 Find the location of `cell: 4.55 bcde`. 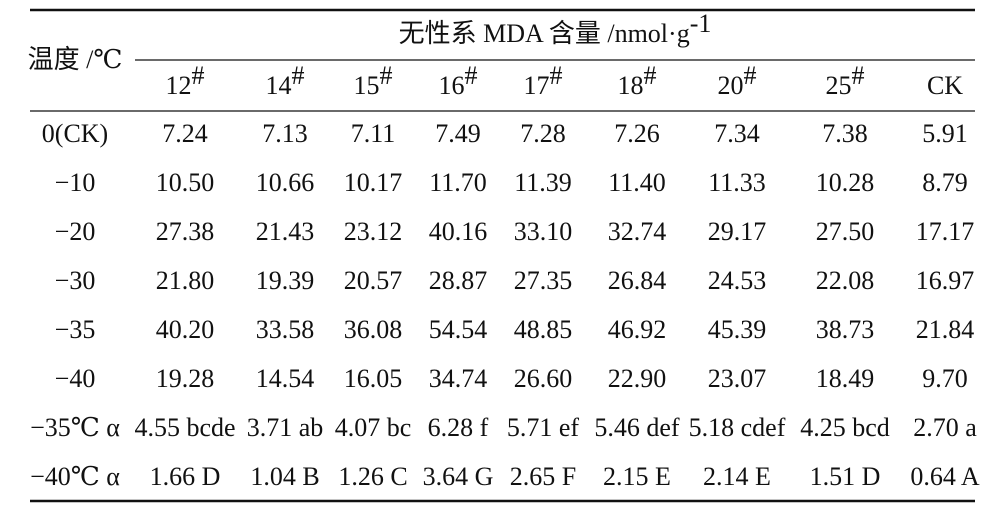

cell: 4.55 bcde is located at coordinates (184, 427).